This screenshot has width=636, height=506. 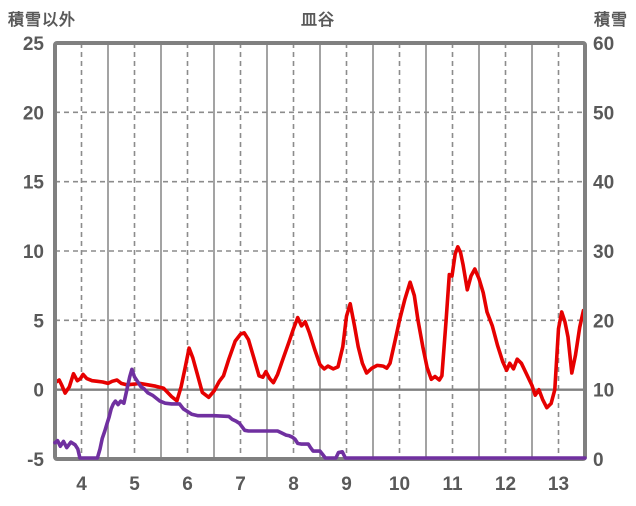 What do you see at coordinates (603, 391) in the screenshot?
I see `right-axis-tick-label: 10` at bounding box center [603, 391].